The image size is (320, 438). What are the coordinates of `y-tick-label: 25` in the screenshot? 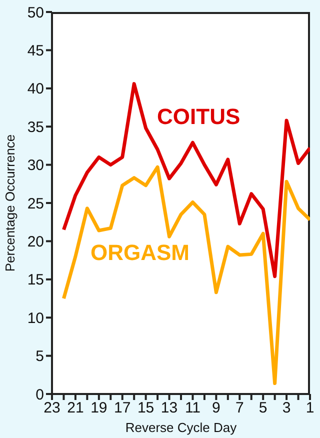 It's located at (35, 203).